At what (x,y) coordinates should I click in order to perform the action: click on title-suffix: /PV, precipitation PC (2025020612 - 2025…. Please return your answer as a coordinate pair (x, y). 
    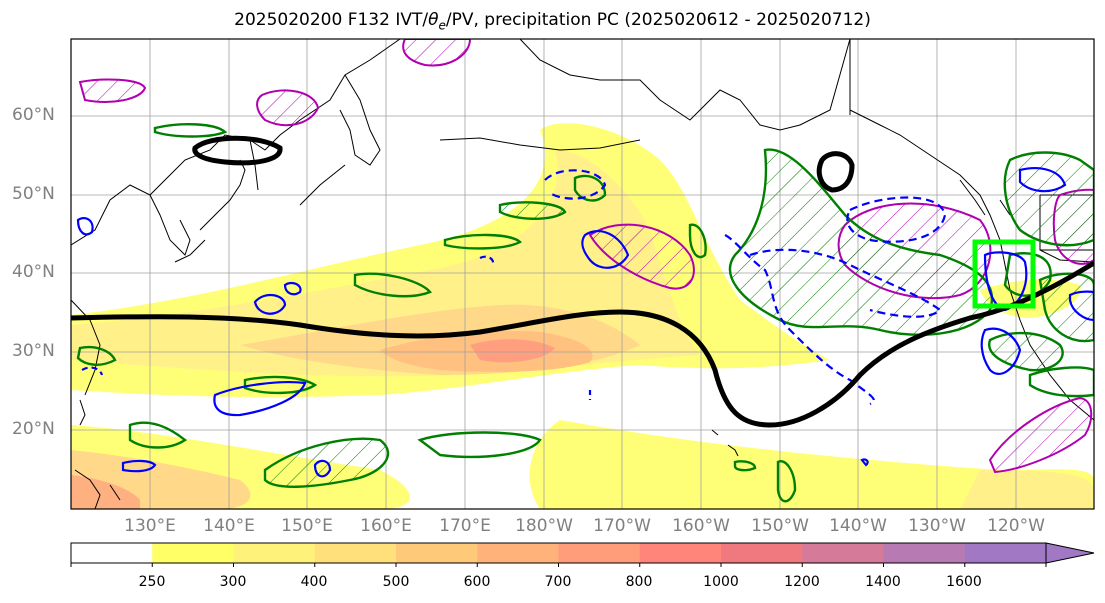
    Looking at the image, I should click on (658, 20).